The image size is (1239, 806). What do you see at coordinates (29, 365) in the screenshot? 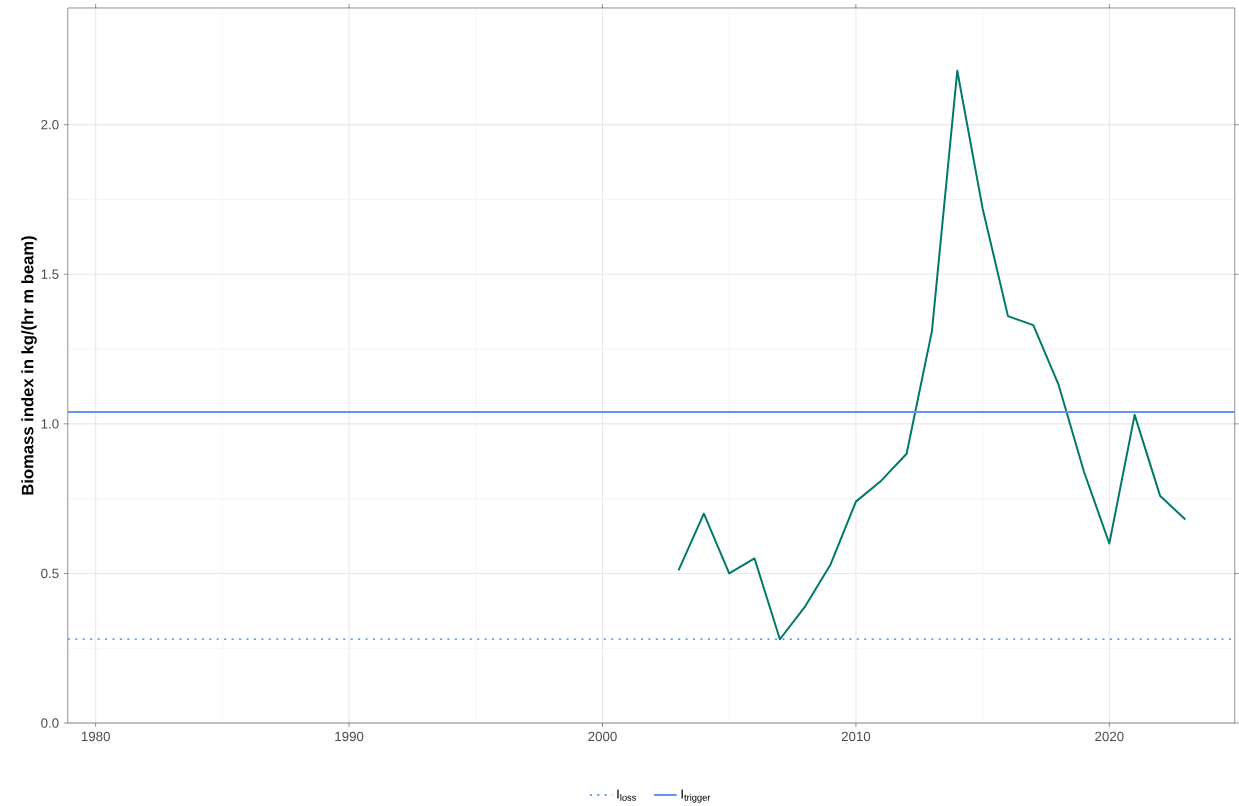
I see `y-axis-title: Biomass index in kg/(hr m beam)` at bounding box center [29, 365].